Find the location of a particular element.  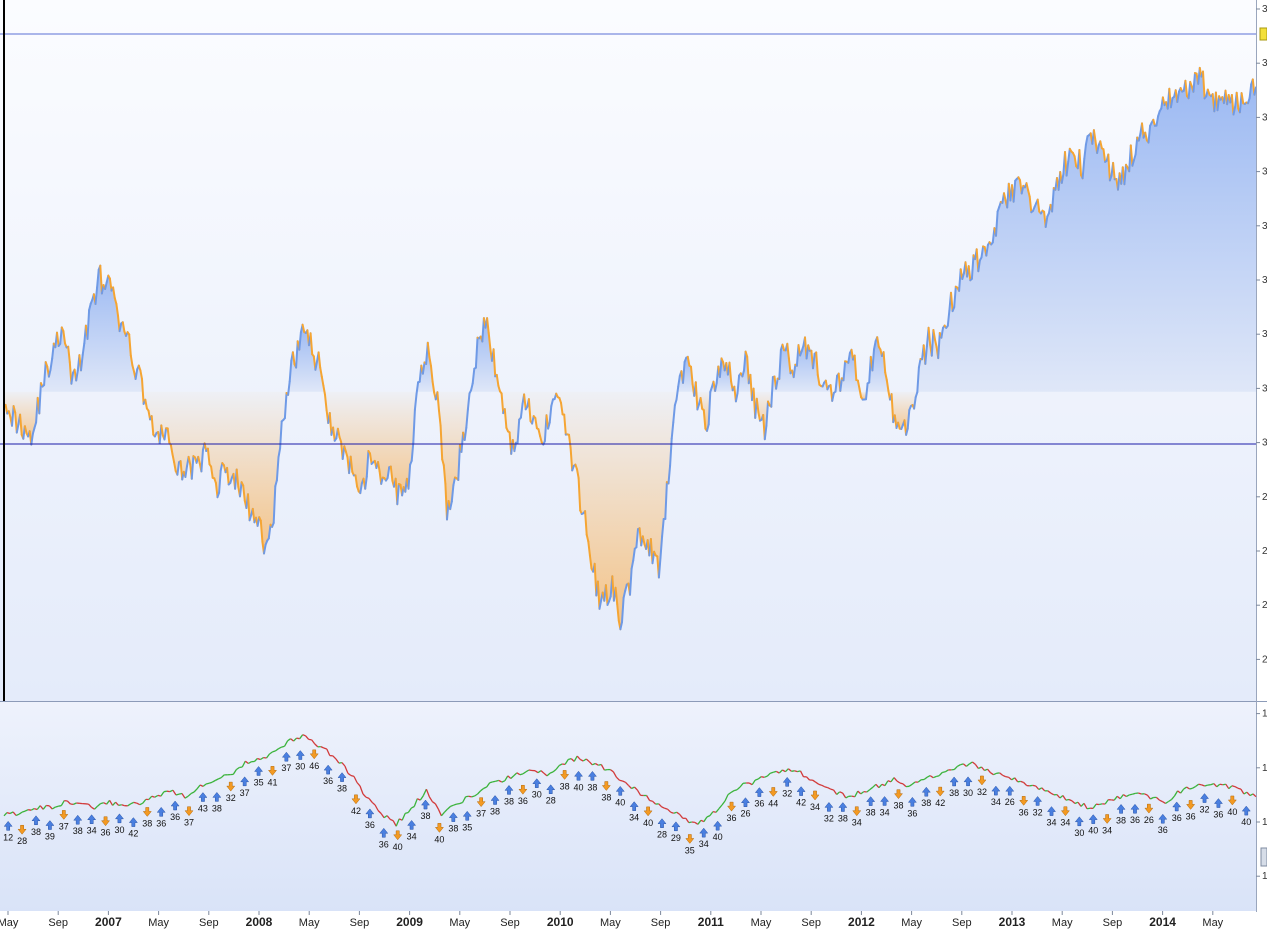

buy-signal: 38 is located at coordinates (509, 795).